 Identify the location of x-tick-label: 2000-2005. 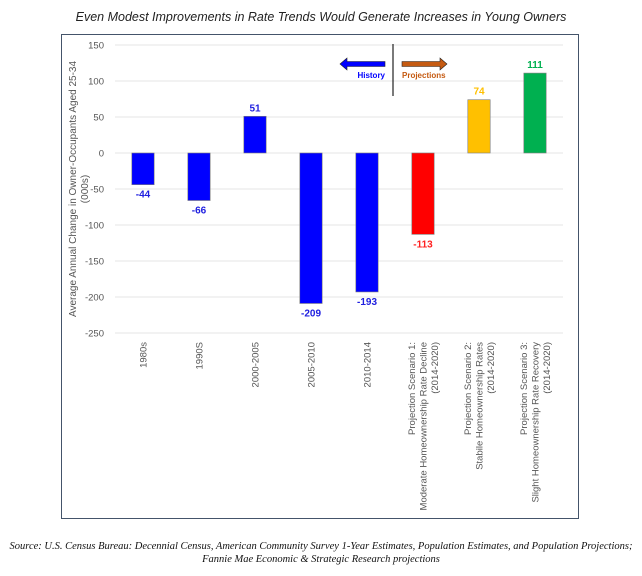
(256, 364).